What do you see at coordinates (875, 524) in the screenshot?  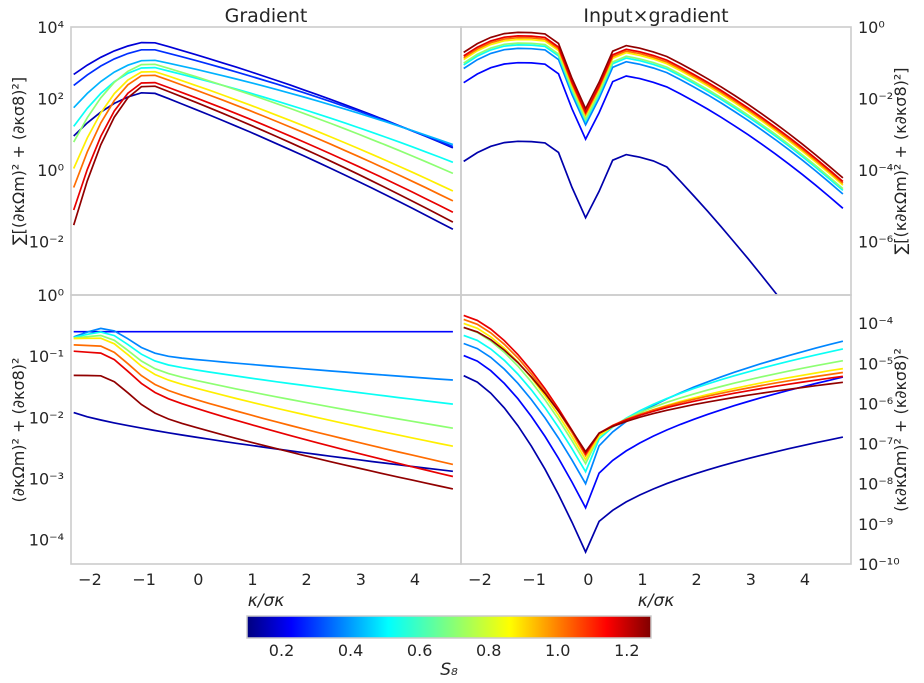 I see `input-gradient-bottom-ytick-5: 10⁻⁹` at bounding box center [875, 524].